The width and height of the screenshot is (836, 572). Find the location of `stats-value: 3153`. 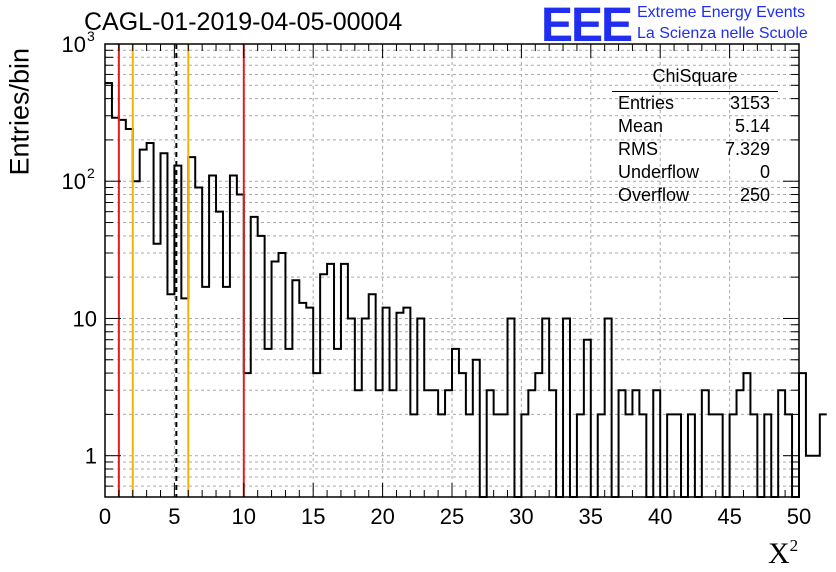

stats-value: 3153 is located at coordinates (749, 103).